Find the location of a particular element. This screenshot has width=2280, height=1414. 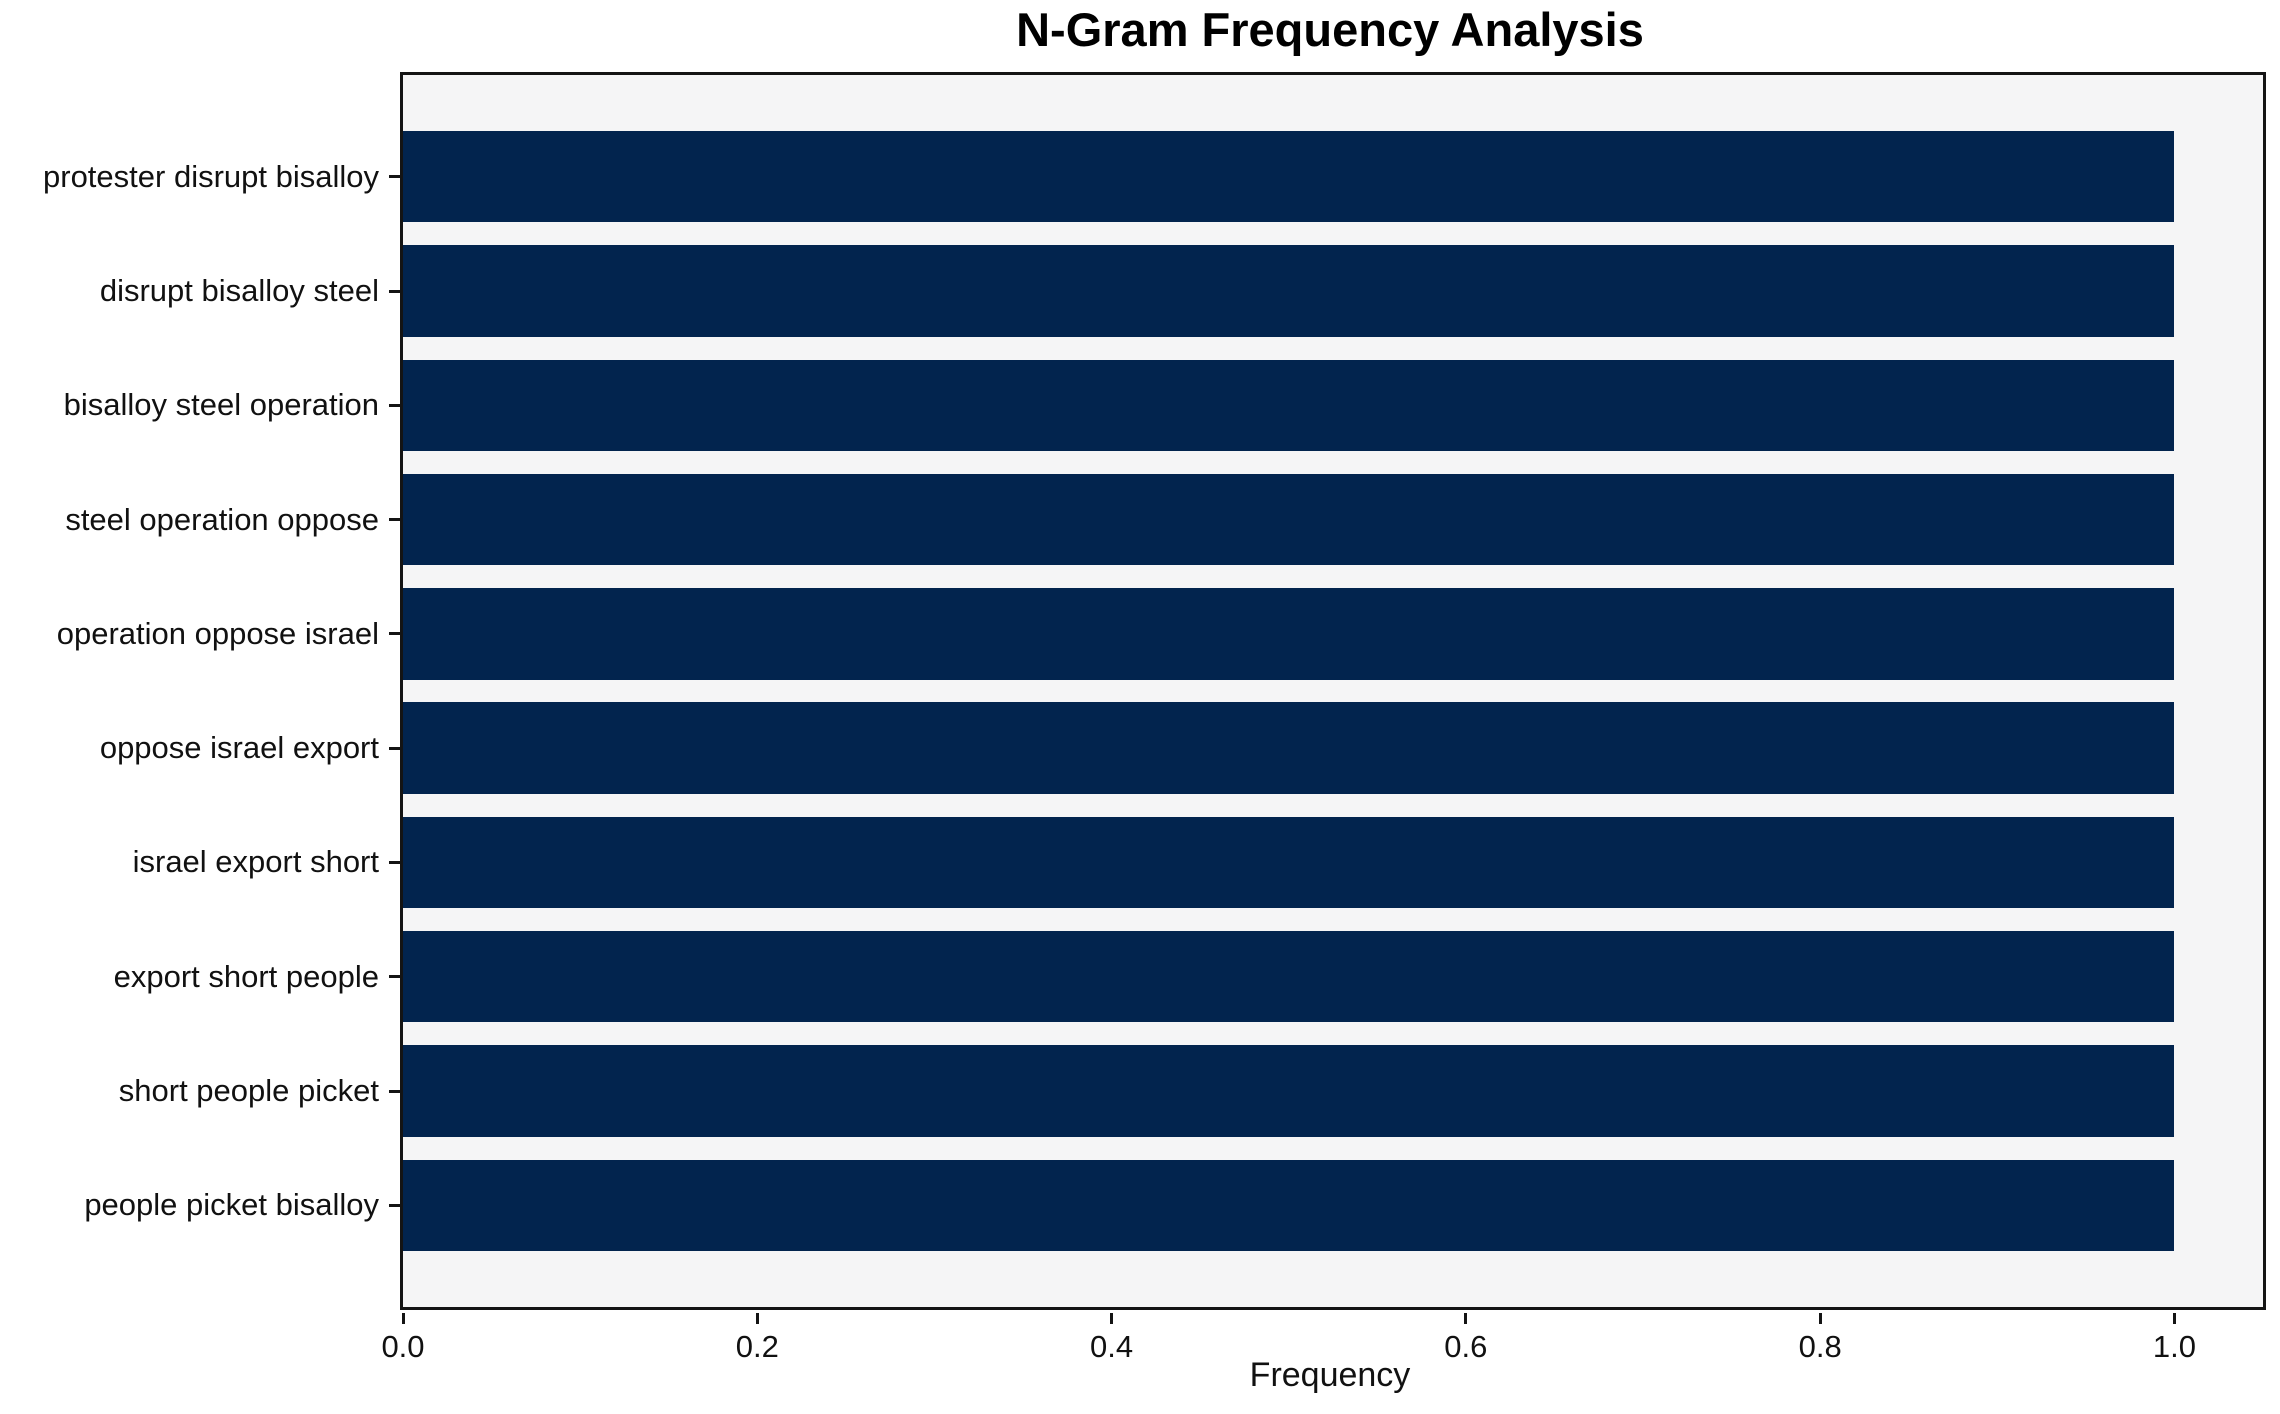

x-tick-label: 0.0 is located at coordinates (403, 1346).